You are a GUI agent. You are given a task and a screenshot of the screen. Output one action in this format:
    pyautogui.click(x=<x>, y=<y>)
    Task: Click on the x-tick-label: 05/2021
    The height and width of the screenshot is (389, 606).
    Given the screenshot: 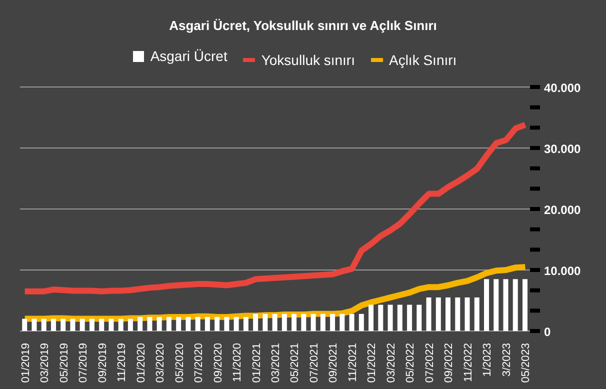 What is the action you would take?
    pyautogui.click(x=295, y=363)
    